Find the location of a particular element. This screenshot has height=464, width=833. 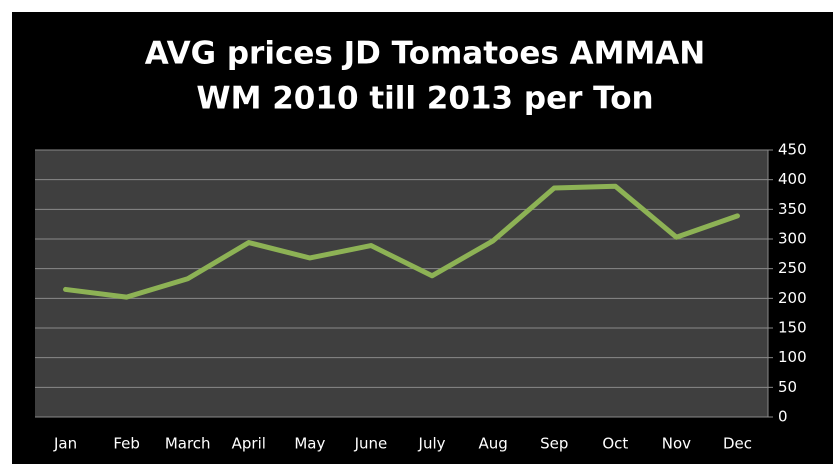

y-tick-label: 200 is located at coordinates (792, 298).